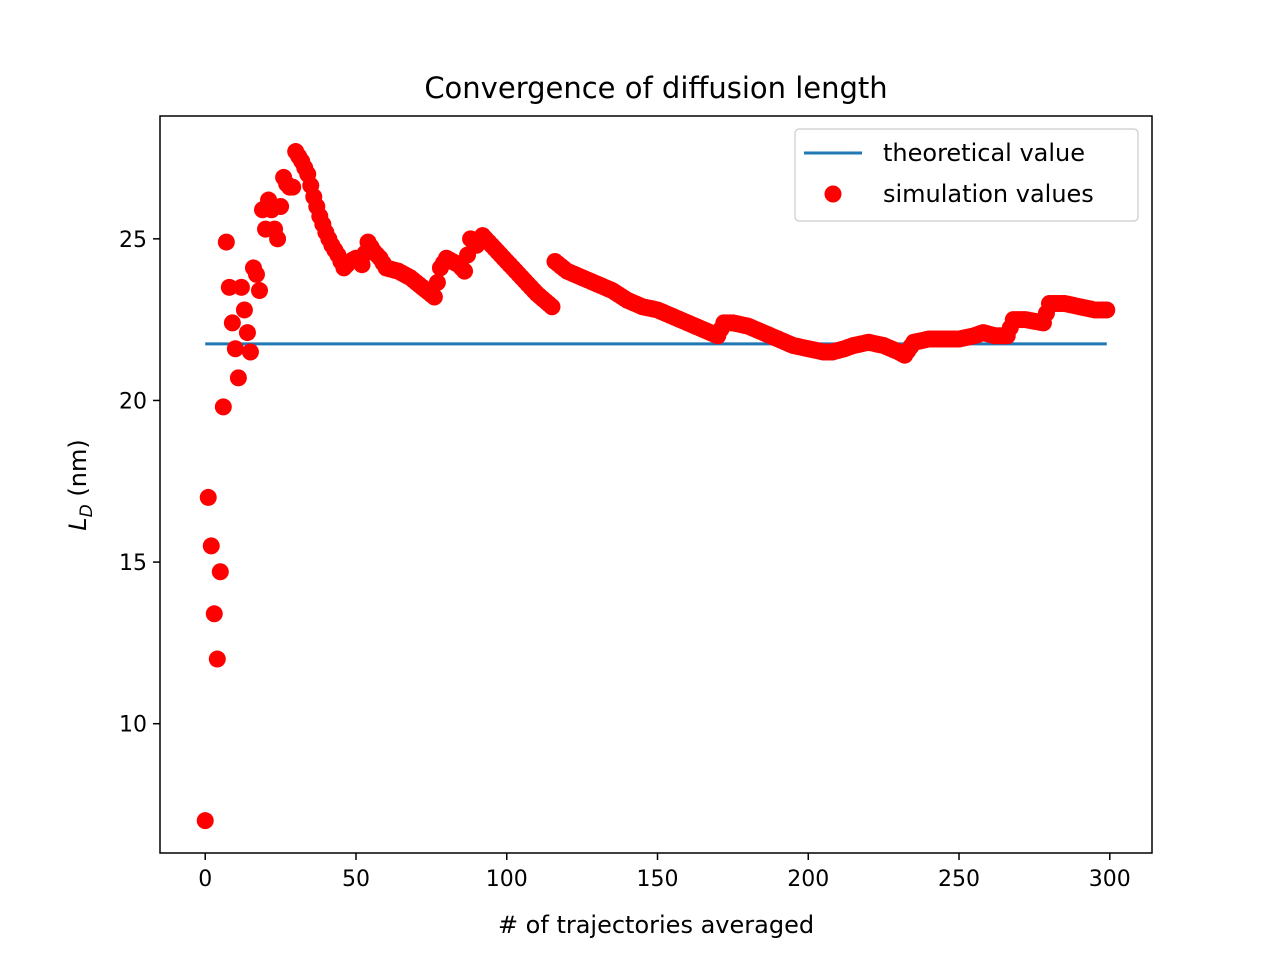 This screenshot has height=960, width=1280. I want to click on y-tick-label: 20, so click(133, 401).